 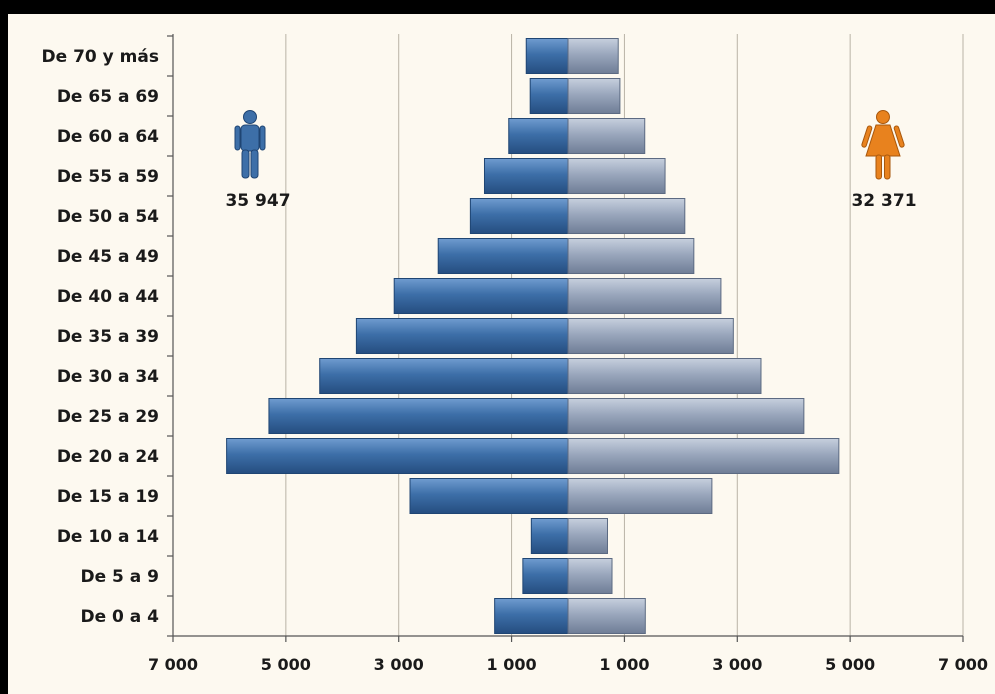 What do you see at coordinates (250, 144) in the screenshot?
I see `male-icon` at bounding box center [250, 144].